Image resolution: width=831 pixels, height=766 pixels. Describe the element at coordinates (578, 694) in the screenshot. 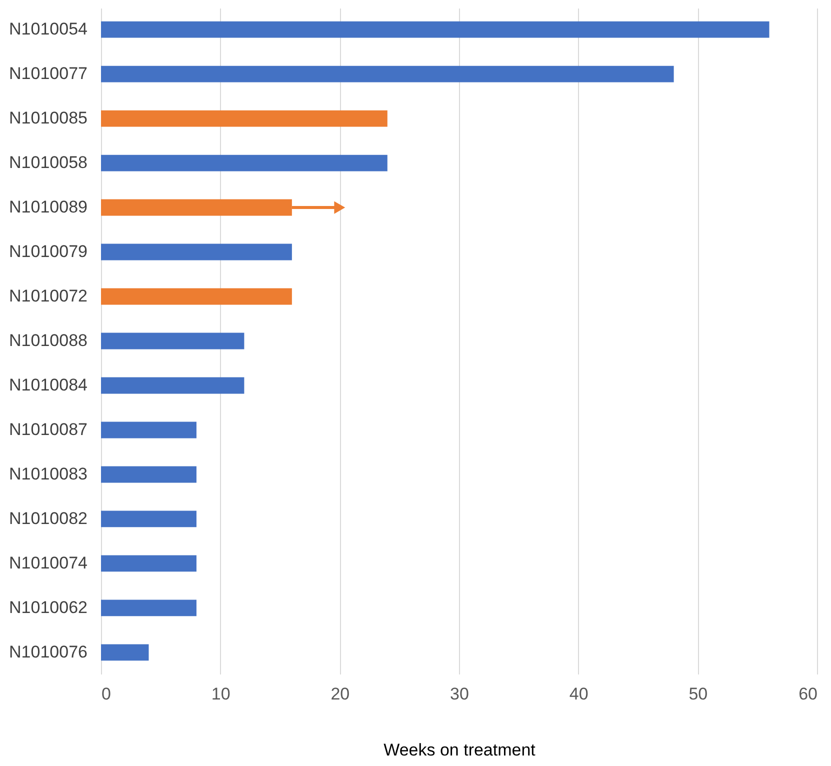

I see `x-tick-label: 40` at that location.